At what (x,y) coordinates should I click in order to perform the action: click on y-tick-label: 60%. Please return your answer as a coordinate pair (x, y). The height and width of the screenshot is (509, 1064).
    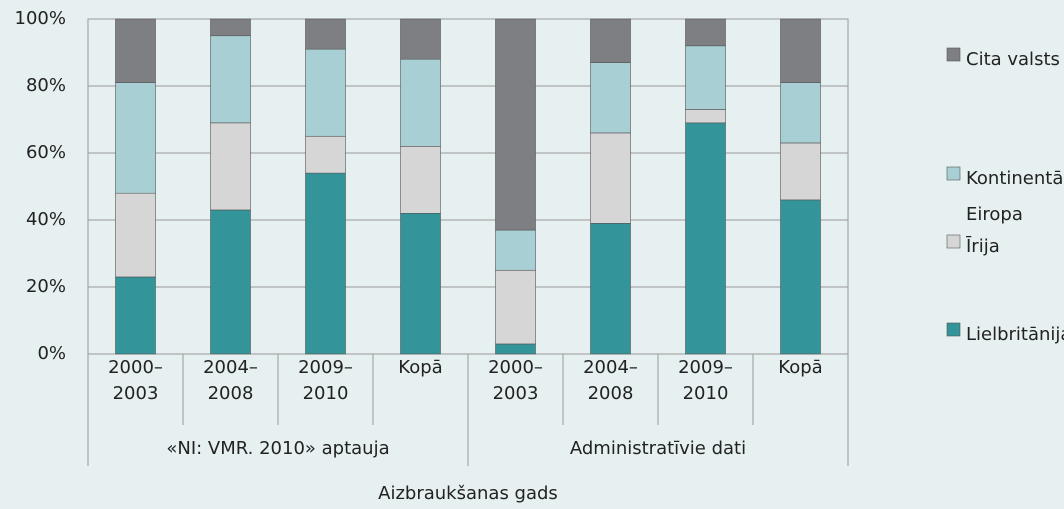
    Looking at the image, I should click on (46, 152).